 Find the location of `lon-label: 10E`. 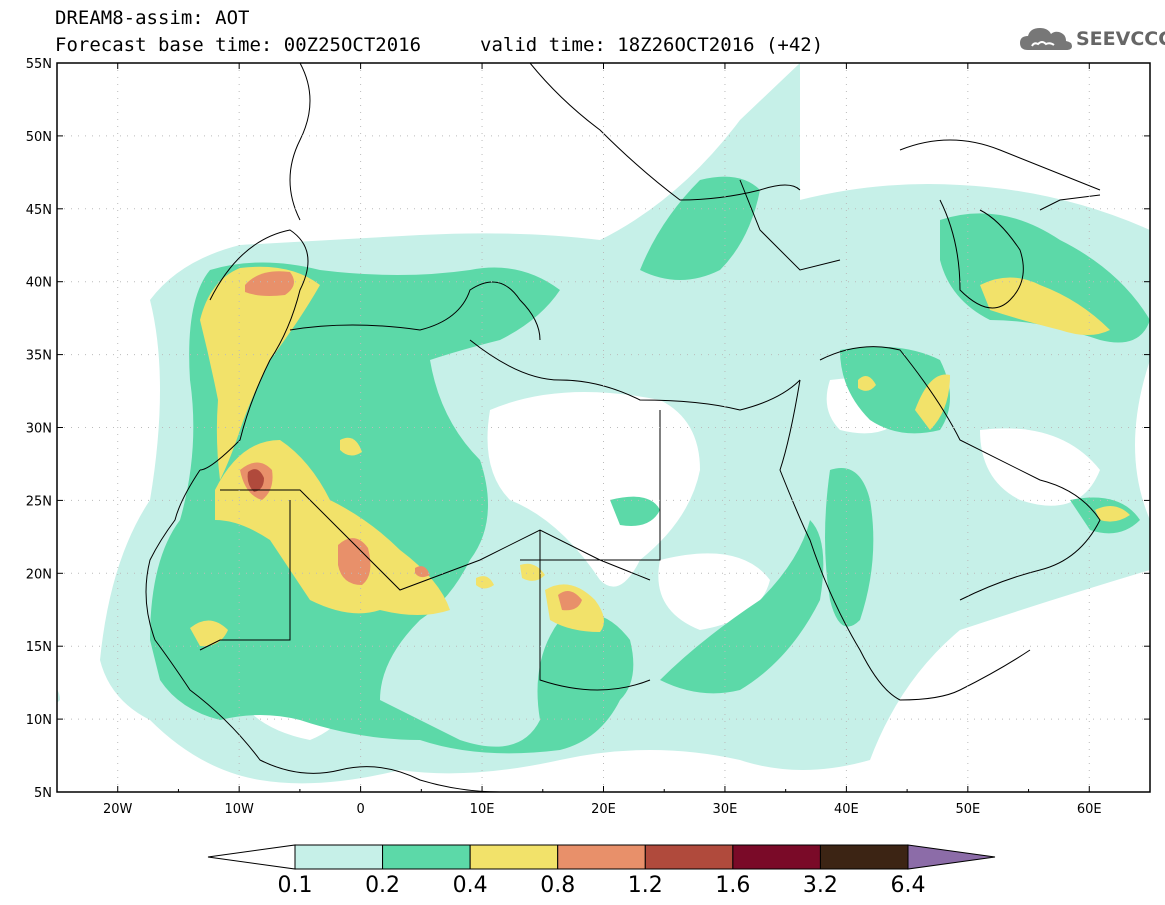

lon-label: 10E is located at coordinates (482, 809).